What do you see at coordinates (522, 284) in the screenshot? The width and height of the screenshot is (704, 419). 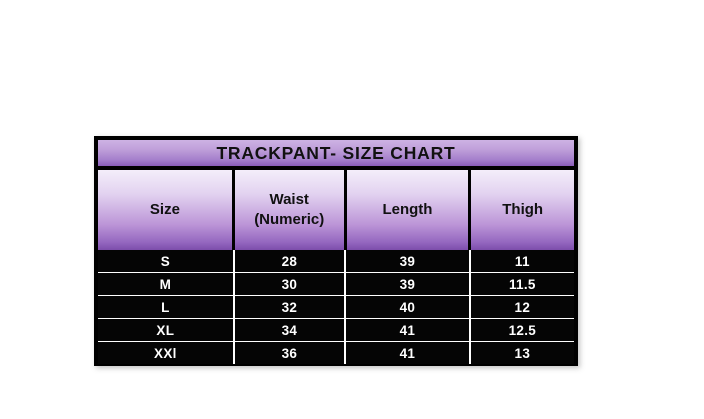 I see `cell-thigh: 11.5` at bounding box center [522, 284].